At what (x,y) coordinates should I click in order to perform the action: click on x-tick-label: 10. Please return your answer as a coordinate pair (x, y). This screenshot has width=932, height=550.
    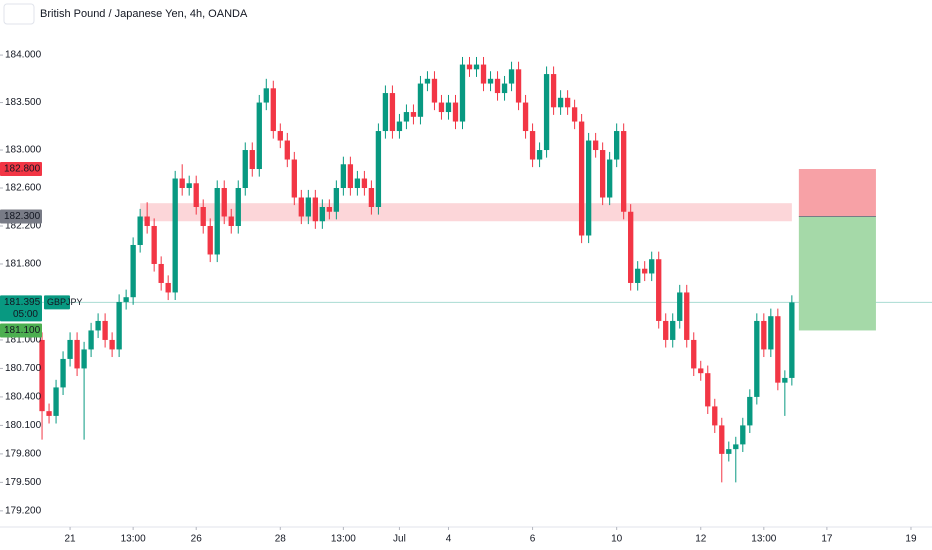
    Looking at the image, I should click on (617, 539).